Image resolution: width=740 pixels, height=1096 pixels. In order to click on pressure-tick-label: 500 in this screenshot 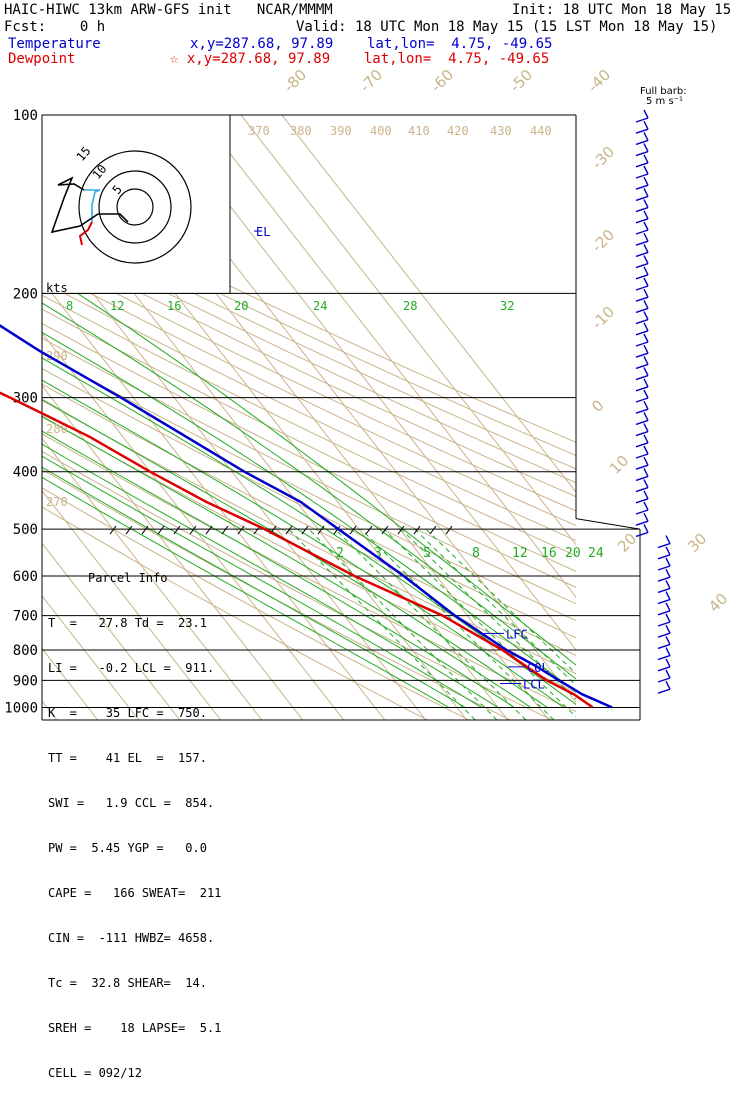, I will do `click(25, 530)`.